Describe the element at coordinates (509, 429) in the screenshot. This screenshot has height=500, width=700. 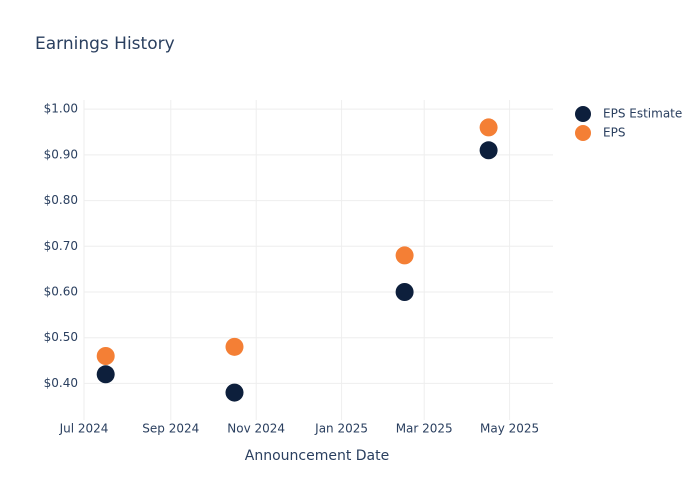
I see `x-tick-label: May 2025` at that location.